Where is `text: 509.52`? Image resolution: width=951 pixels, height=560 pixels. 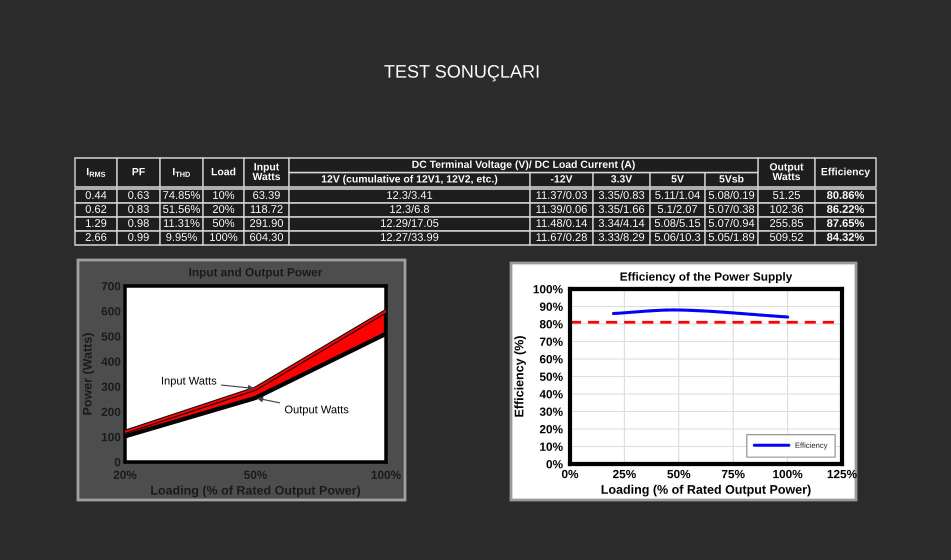 text: 509.52 is located at coordinates (786, 237).